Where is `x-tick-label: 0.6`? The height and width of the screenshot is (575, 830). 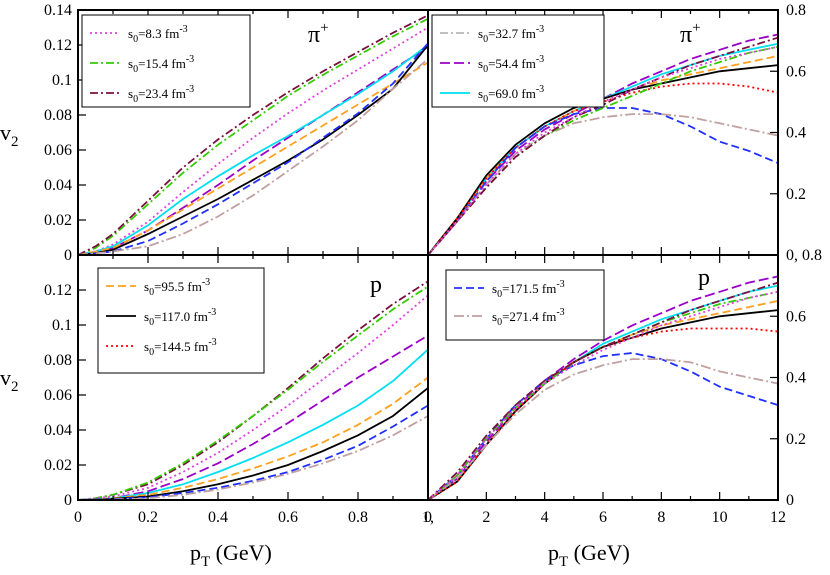 x-tick-label: 0.6 is located at coordinates (288, 517).